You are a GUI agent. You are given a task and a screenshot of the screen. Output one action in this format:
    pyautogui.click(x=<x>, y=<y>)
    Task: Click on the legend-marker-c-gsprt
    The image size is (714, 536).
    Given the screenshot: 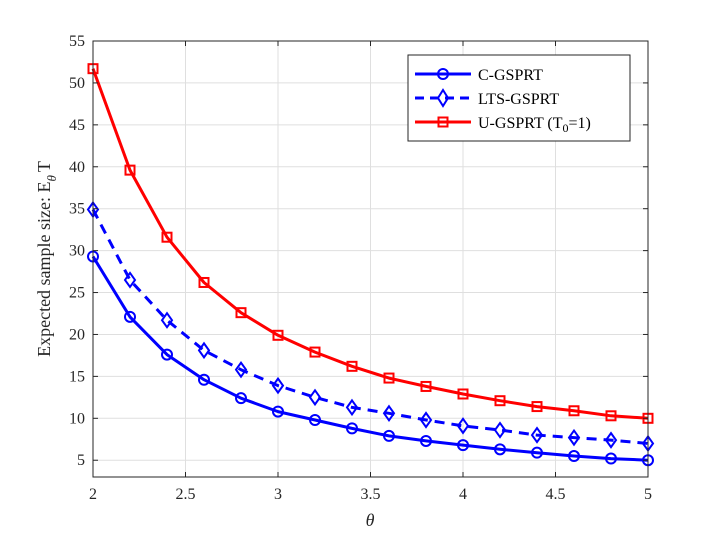 What is the action you would take?
    pyautogui.click(x=443, y=74)
    